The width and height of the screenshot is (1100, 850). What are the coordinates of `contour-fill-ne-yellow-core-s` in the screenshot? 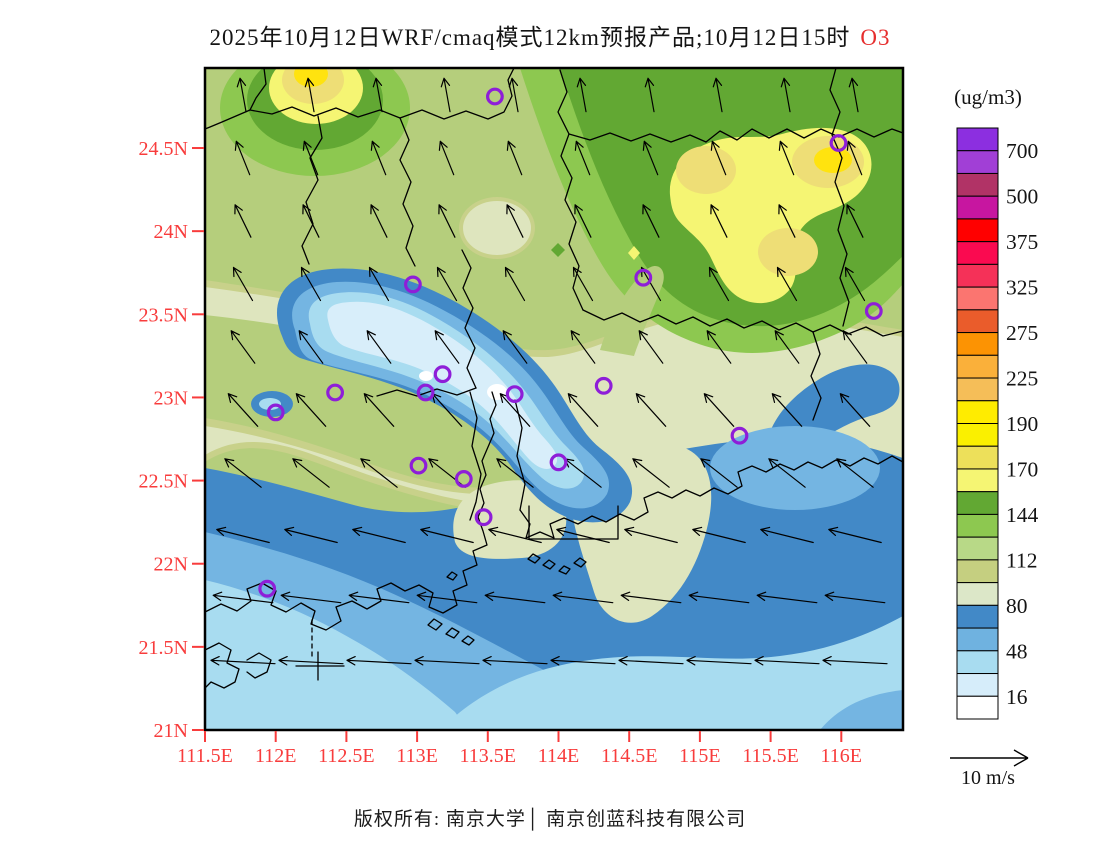 It's located at (788, 252).